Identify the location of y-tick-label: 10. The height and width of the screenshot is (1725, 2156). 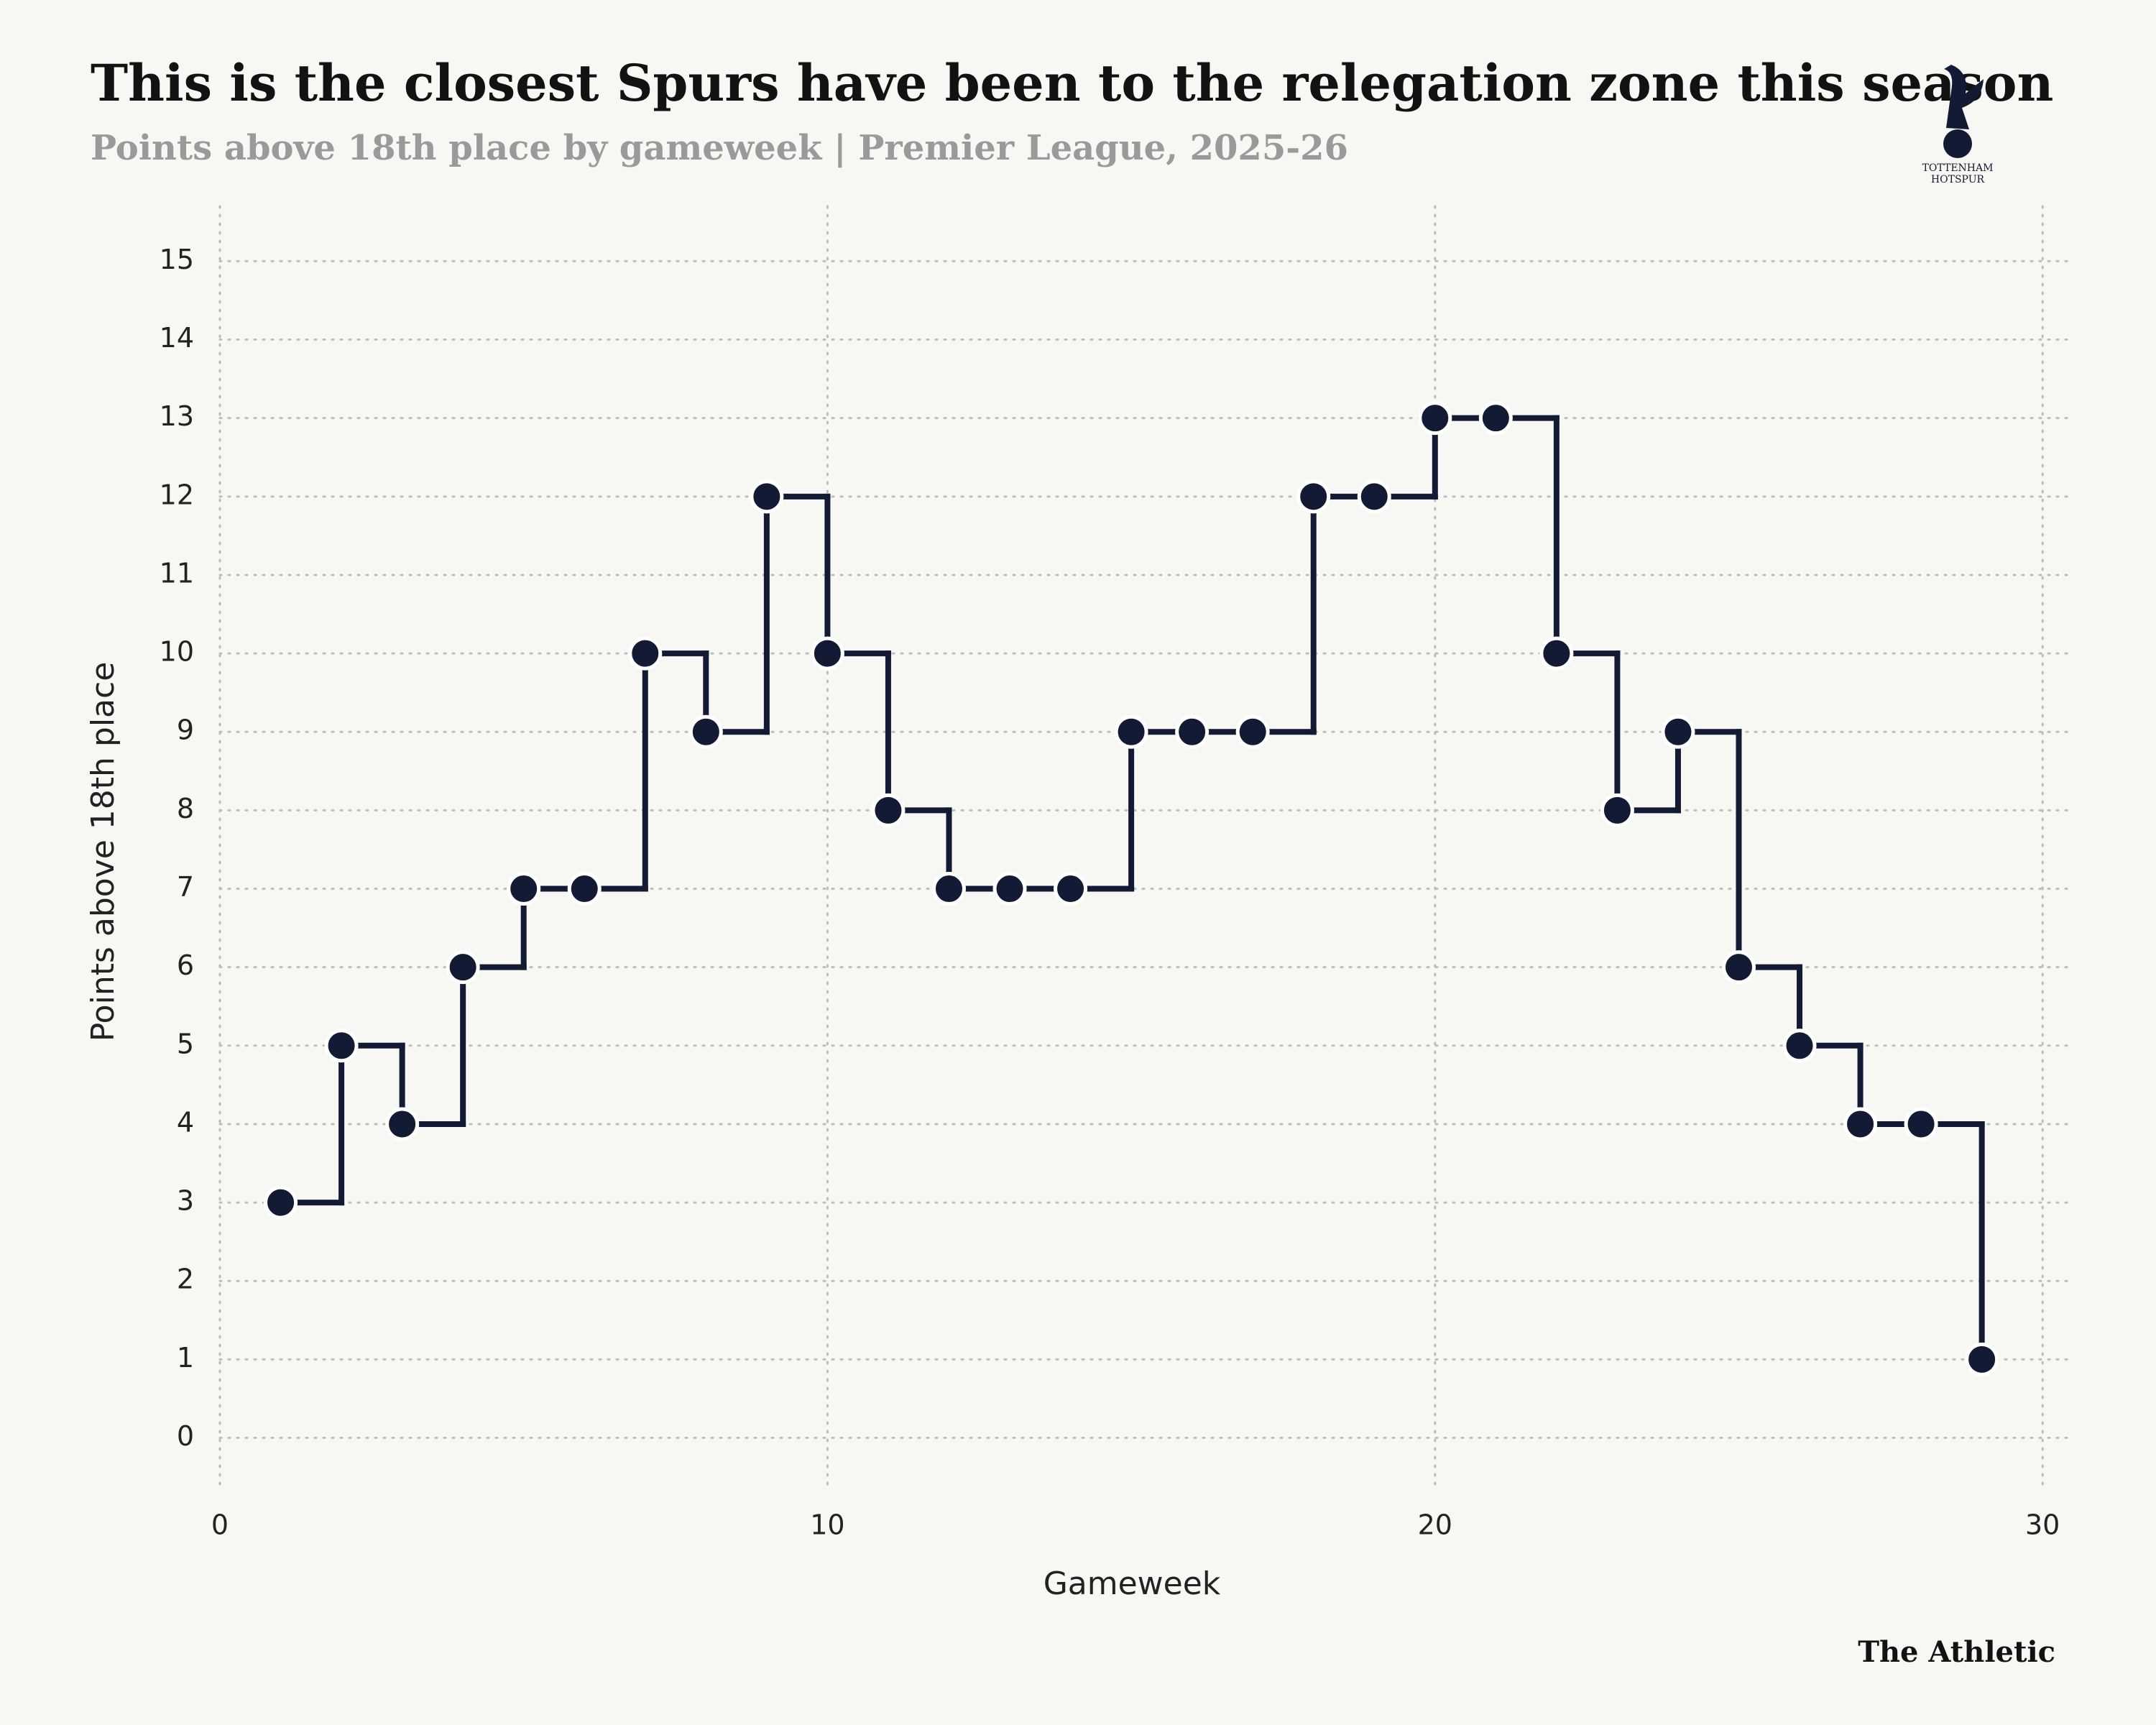
(177, 652).